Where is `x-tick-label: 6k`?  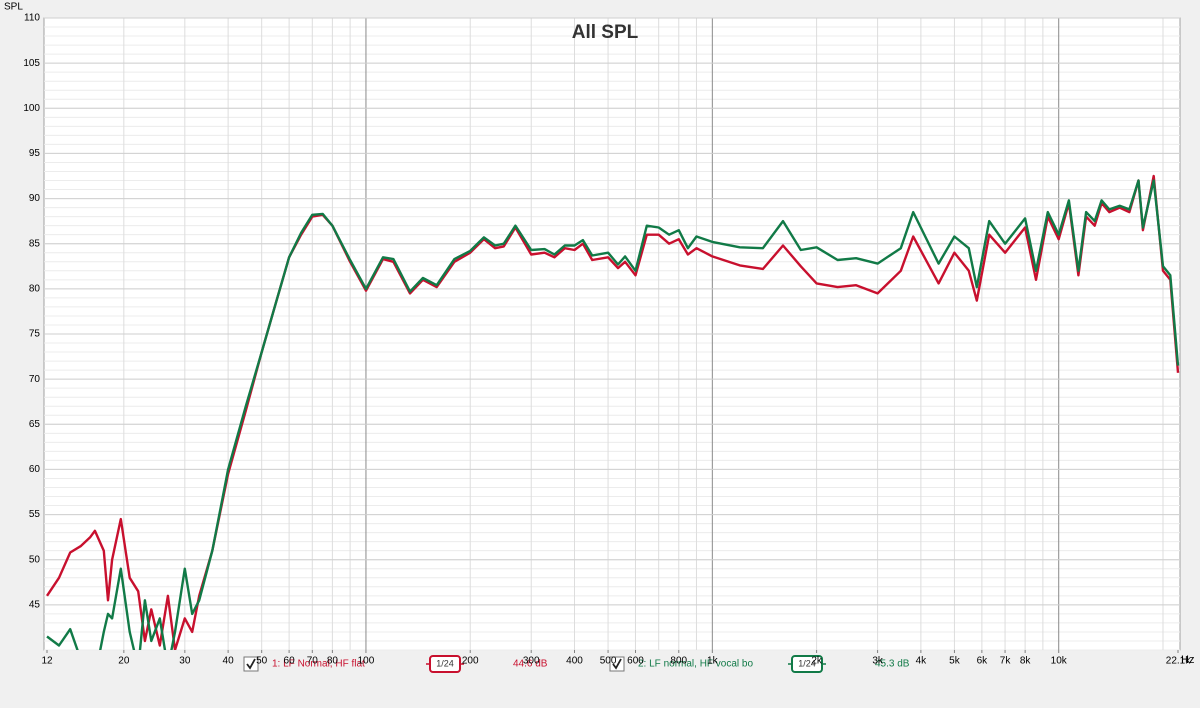 x-tick-label: 6k is located at coordinates (983, 661).